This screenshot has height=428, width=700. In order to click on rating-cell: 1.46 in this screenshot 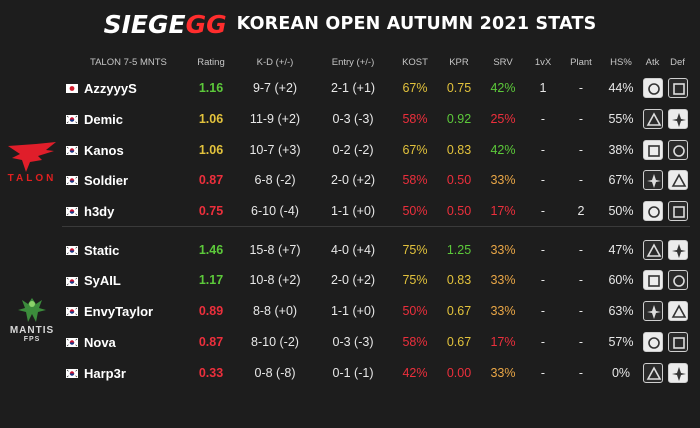, I will do `click(211, 249)`.